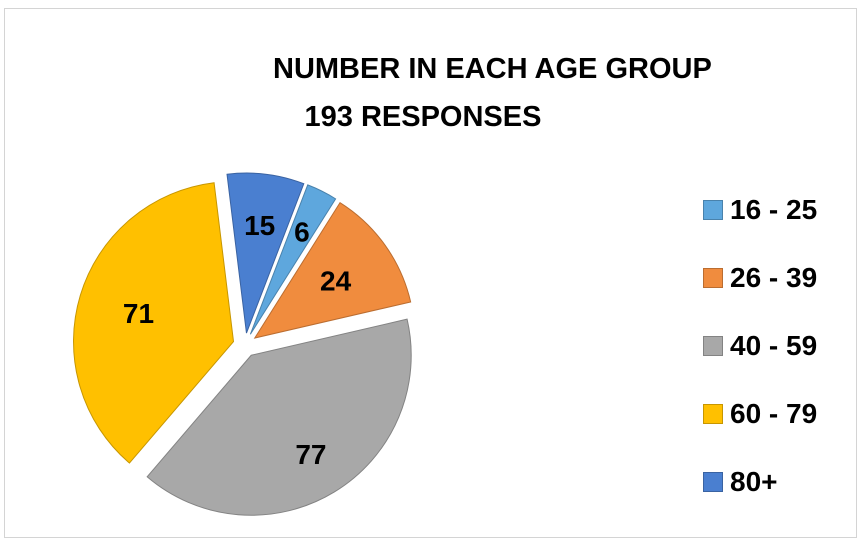  What do you see at coordinates (754, 482) in the screenshot?
I see `legend-label-80-plus: 80+` at bounding box center [754, 482].